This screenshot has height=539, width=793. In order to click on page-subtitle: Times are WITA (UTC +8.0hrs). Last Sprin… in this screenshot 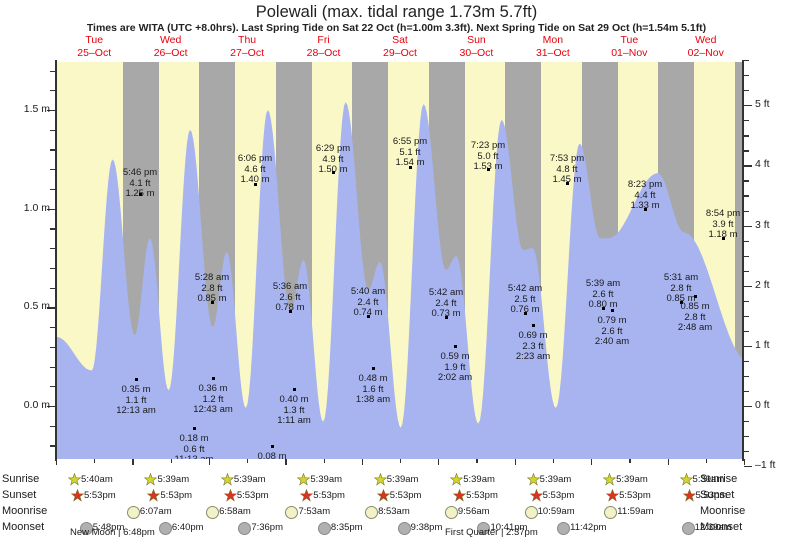, I will do `click(396, 28)`.